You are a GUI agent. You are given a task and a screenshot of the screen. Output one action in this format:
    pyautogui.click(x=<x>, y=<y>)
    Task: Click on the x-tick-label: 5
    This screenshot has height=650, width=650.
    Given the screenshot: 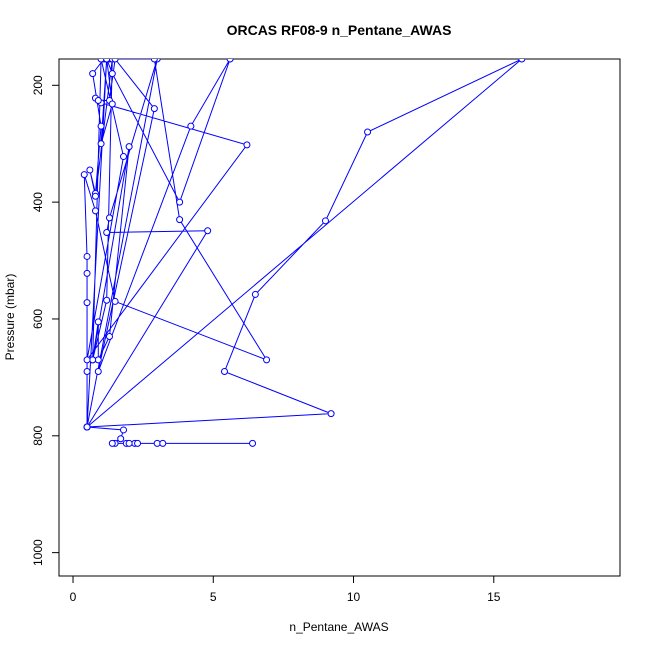 What is the action you would take?
    pyautogui.click(x=213, y=597)
    